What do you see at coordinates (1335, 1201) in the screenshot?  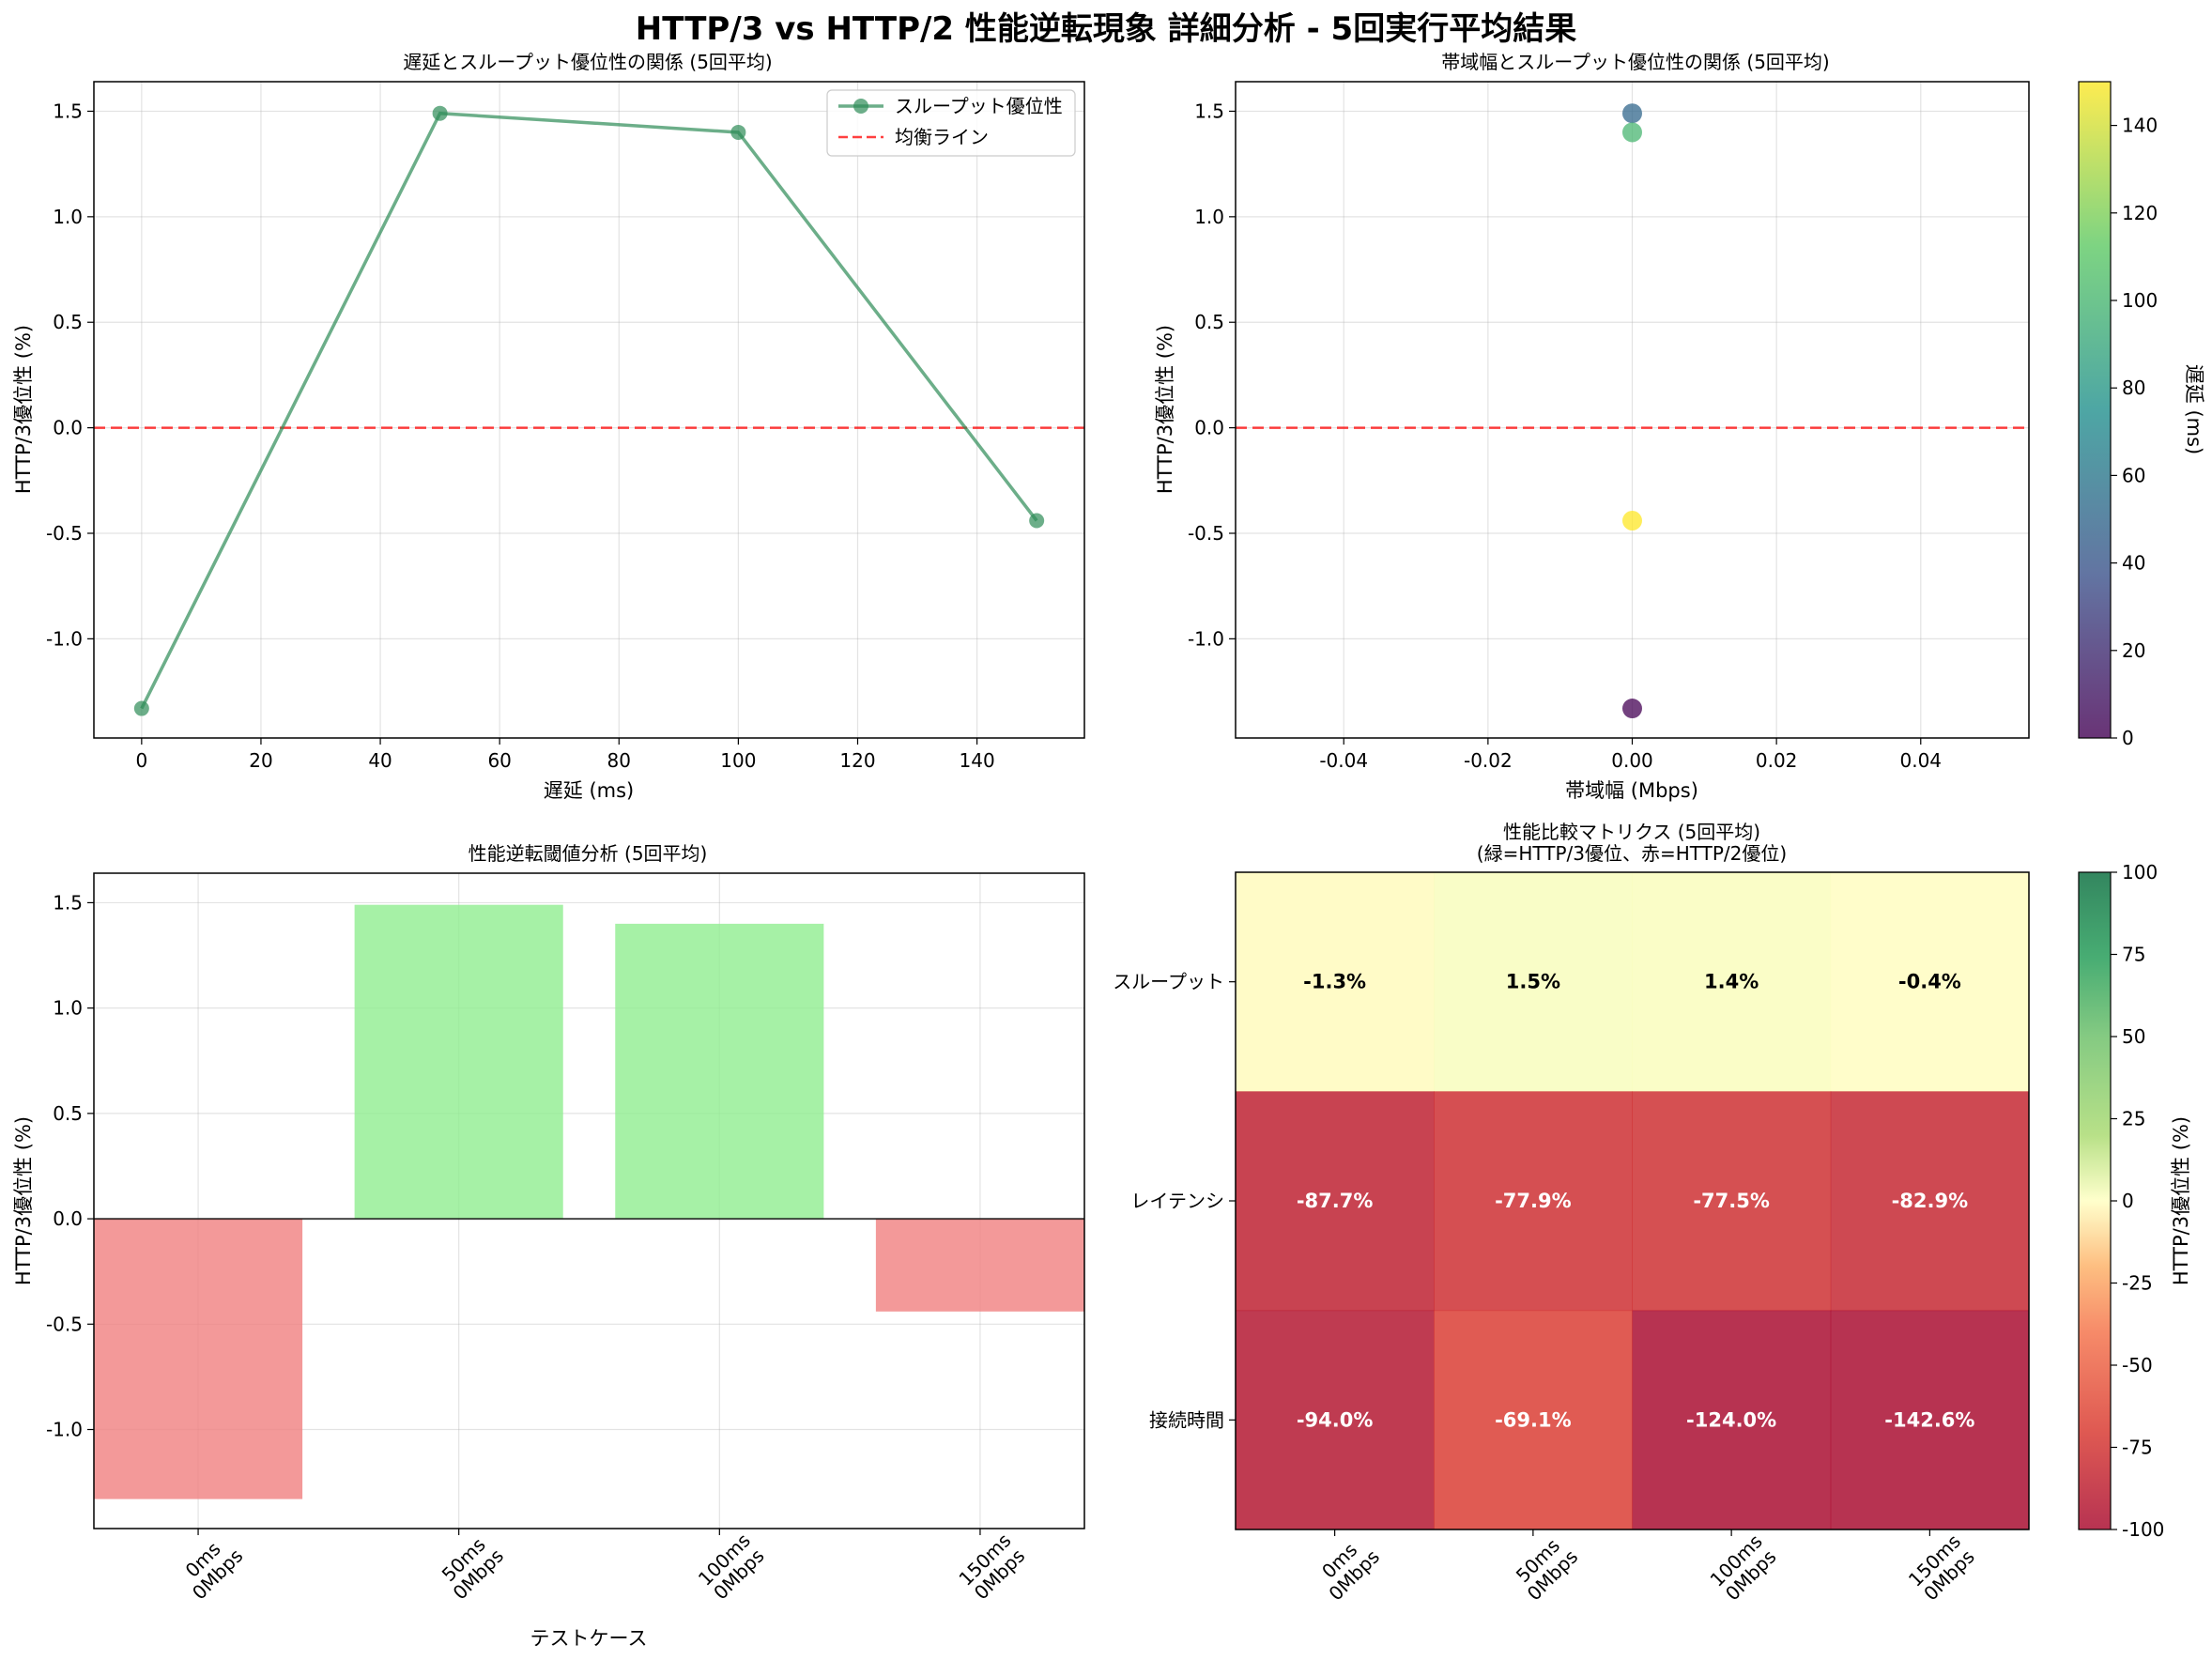 I see `heatmap-cell-label: -87.7%` at bounding box center [1335, 1201].